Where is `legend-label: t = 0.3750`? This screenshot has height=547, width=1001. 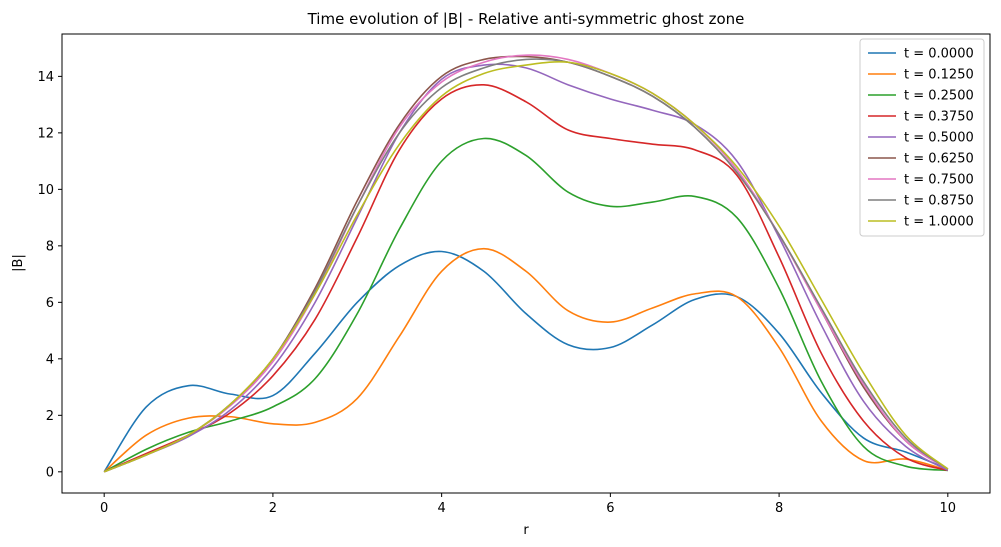
legend-label: t = 0.3750 is located at coordinates (939, 117).